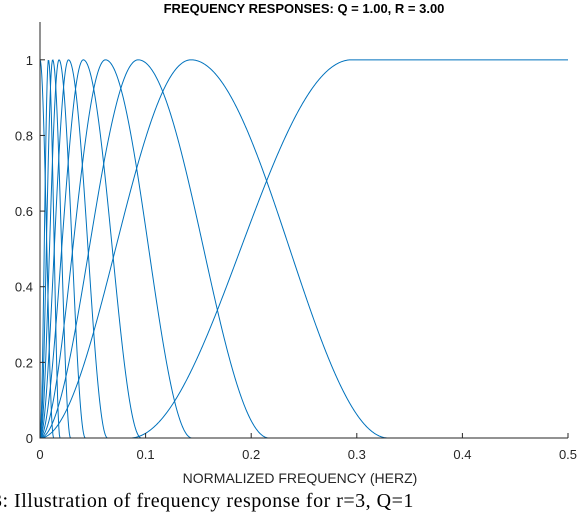 Image resolution: width=580 pixels, height=522 pixels. I want to click on x-tick-label: 0.2, so click(251, 454).